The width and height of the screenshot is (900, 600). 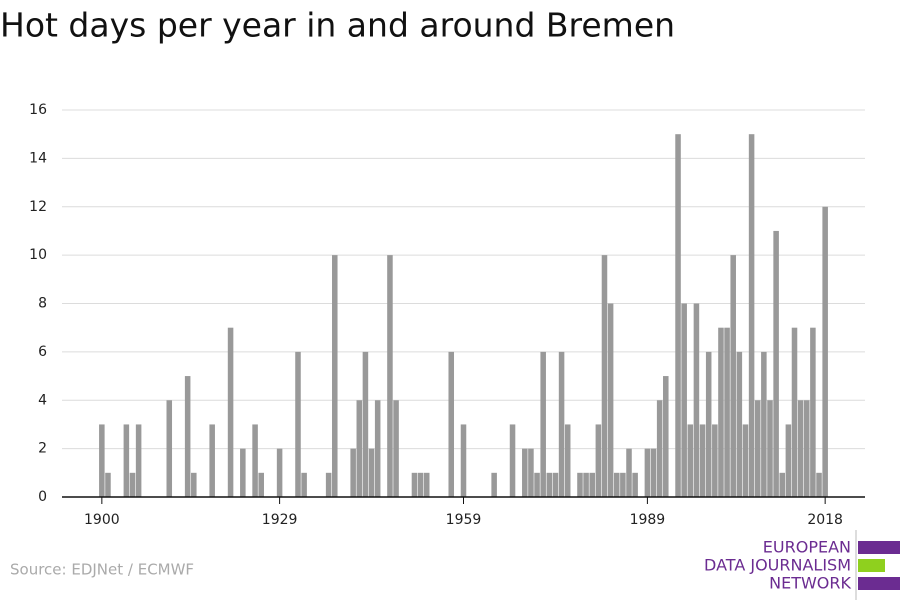 I want to click on y-tick-label: 12, so click(x=38, y=207).